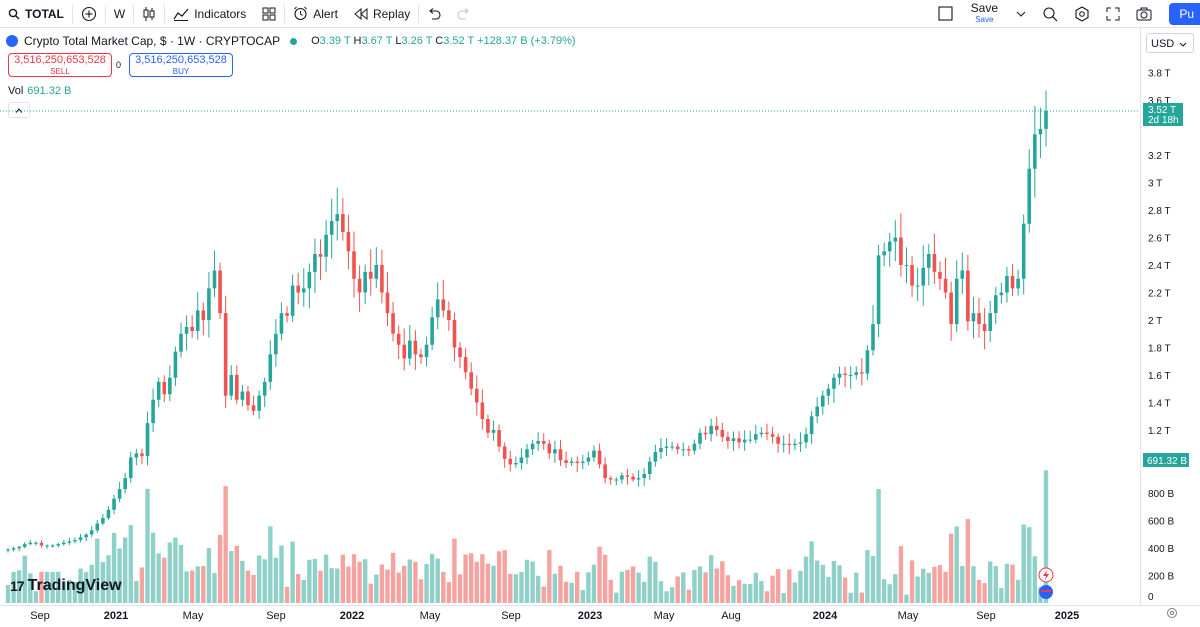  What do you see at coordinates (19, 110) in the screenshot?
I see `collapse-legend-button` at bounding box center [19, 110].